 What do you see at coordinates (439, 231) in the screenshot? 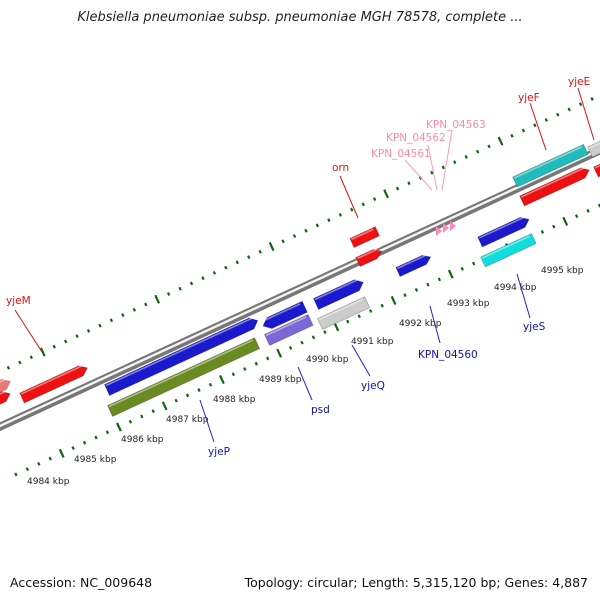
I see `gene-pink-KPN4561` at bounding box center [439, 231].